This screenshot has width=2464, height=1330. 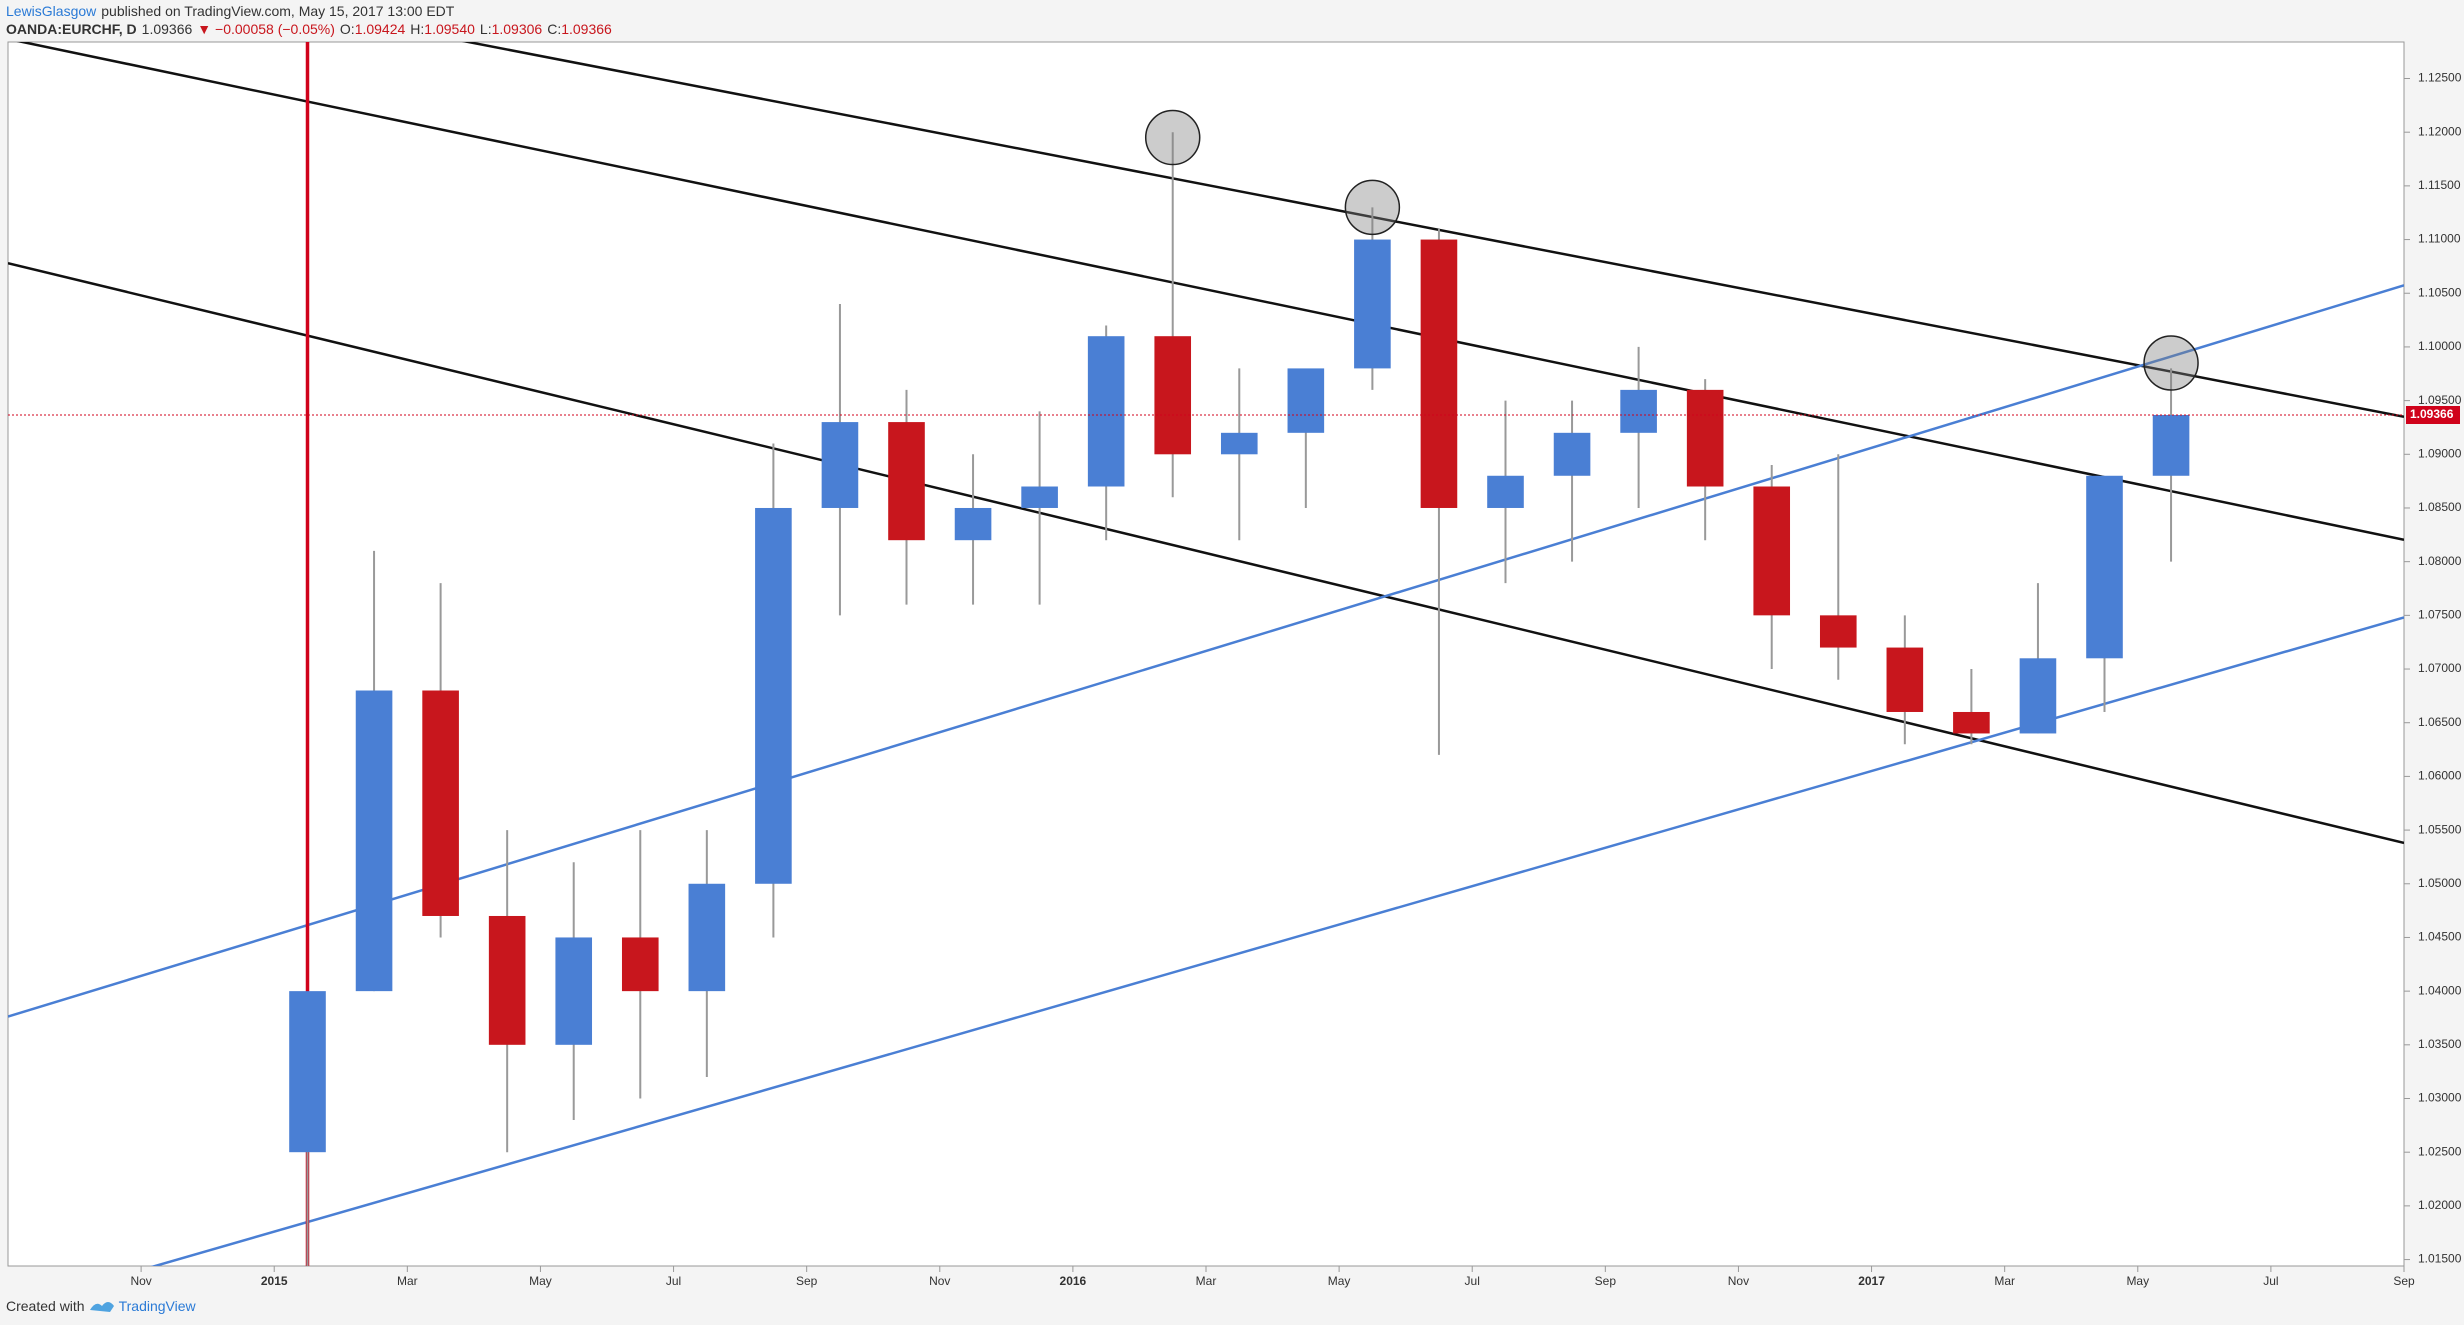 What do you see at coordinates (167, 29) in the screenshot?
I see `price: 1.09366` at bounding box center [167, 29].